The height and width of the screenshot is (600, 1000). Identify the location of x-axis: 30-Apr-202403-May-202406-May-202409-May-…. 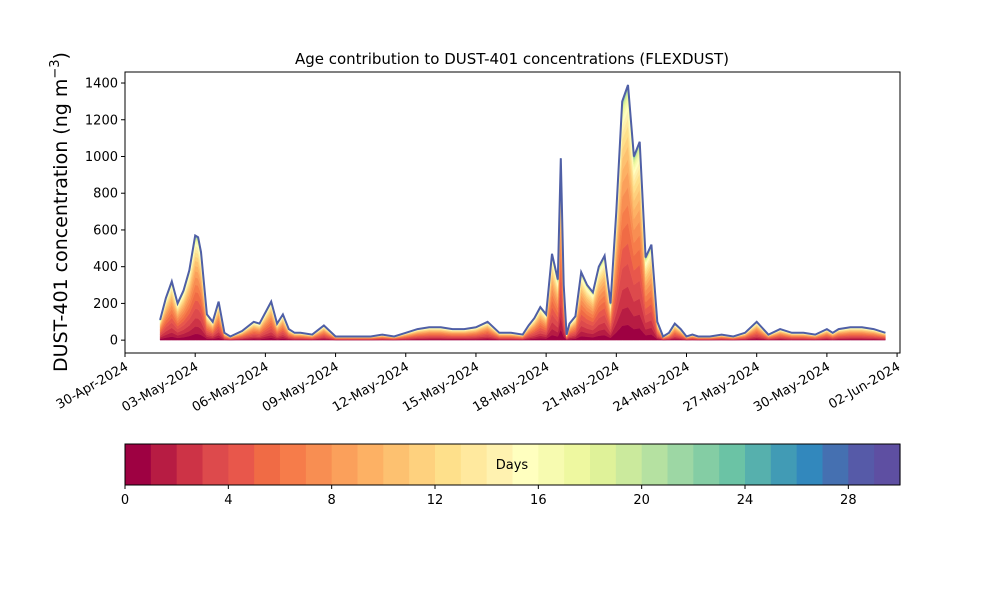
(478, 384).